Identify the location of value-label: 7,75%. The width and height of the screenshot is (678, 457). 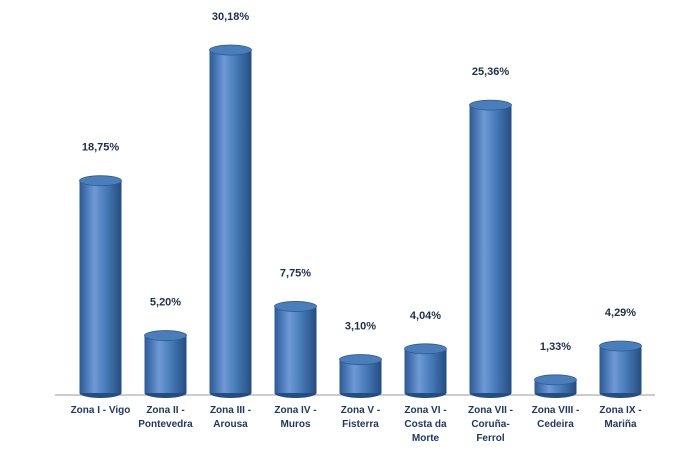
(295, 273).